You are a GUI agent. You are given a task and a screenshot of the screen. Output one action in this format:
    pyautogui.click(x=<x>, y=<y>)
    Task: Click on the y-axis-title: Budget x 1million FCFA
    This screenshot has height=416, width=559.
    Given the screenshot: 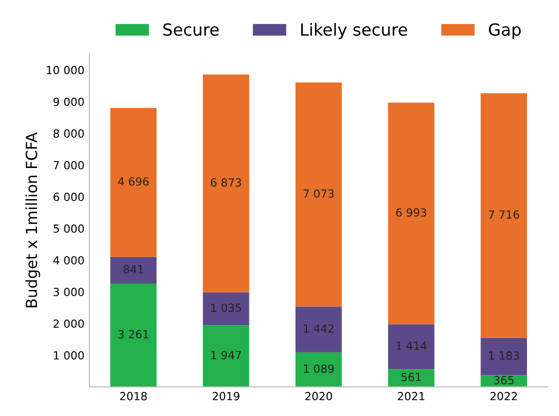 What is the action you would take?
    pyautogui.click(x=32, y=220)
    